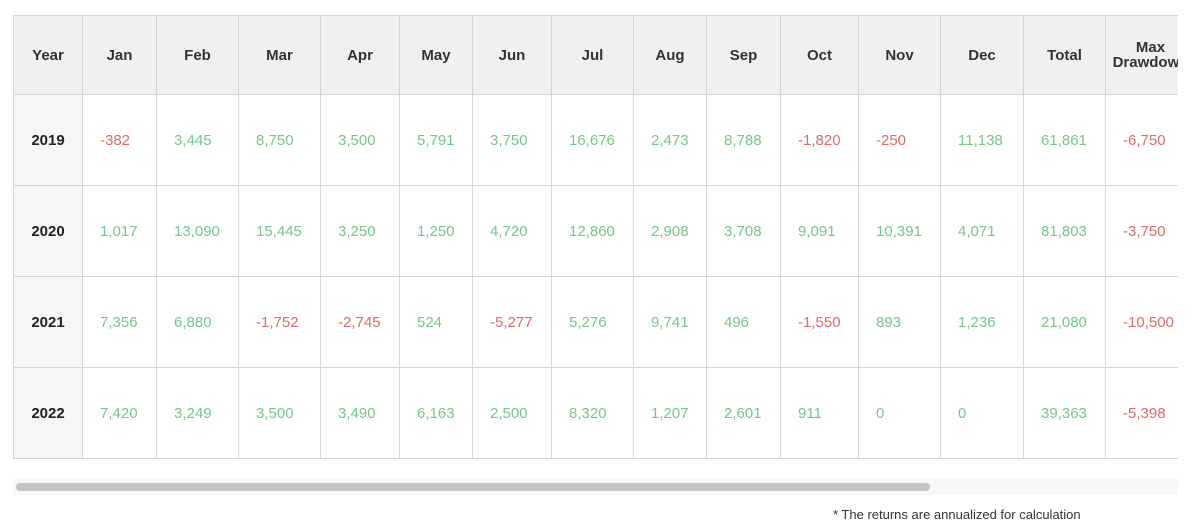 The width and height of the screenshot is (1200, 522). I want to click on column-header: Feb, so click(197, 55).